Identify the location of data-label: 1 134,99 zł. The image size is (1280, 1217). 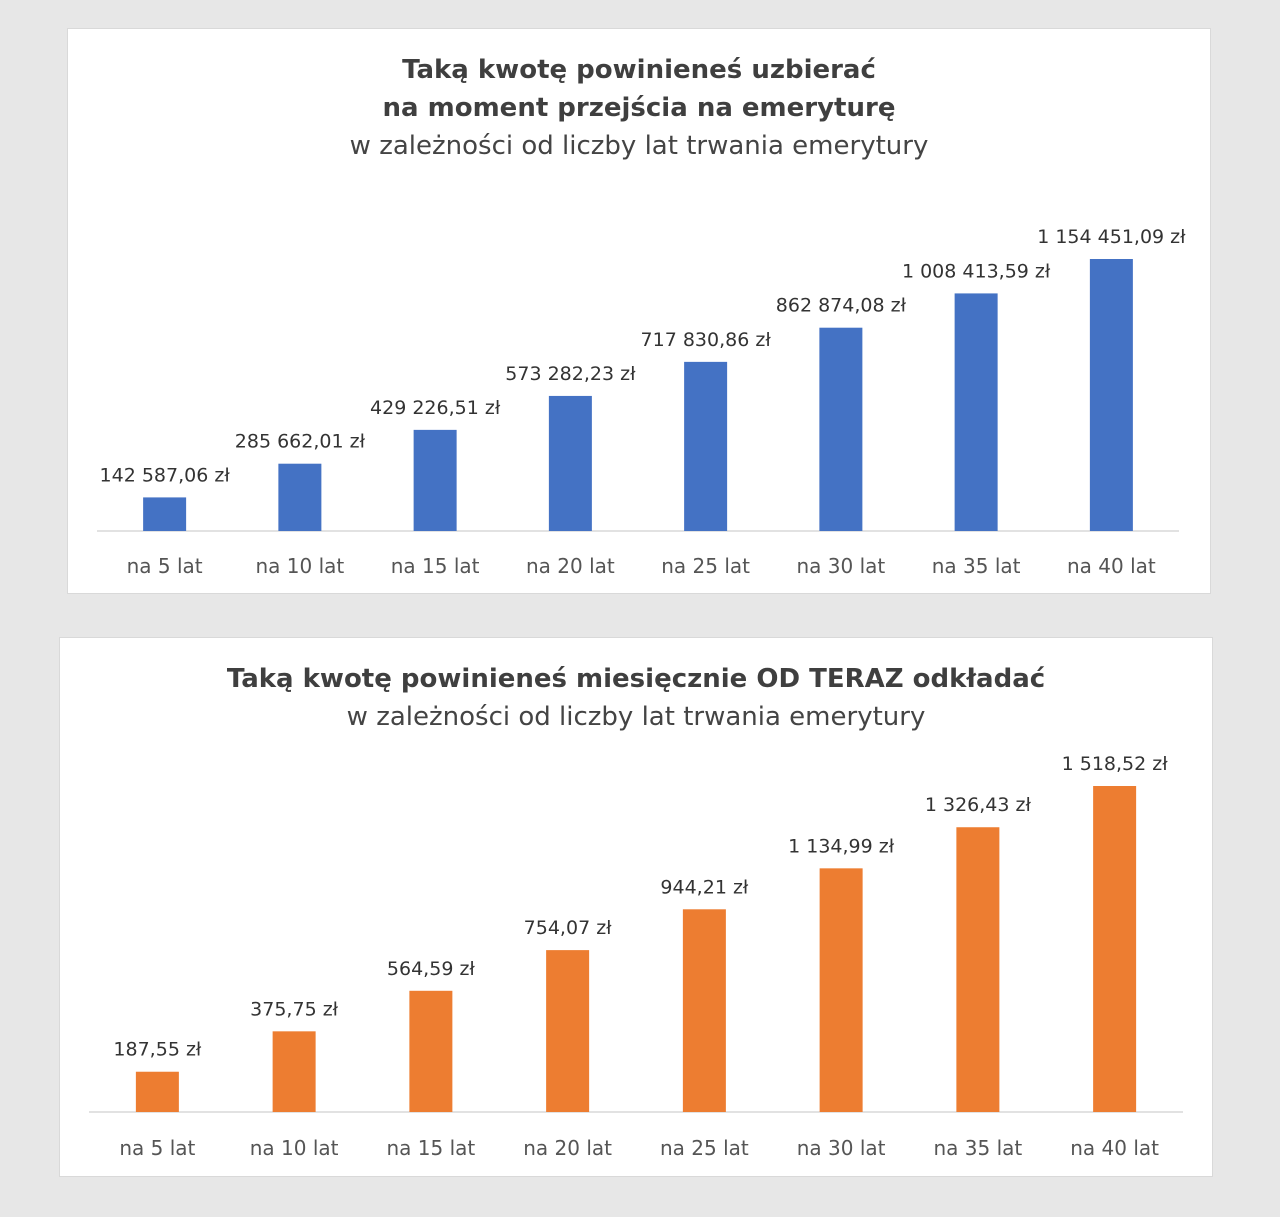
(841, 846).